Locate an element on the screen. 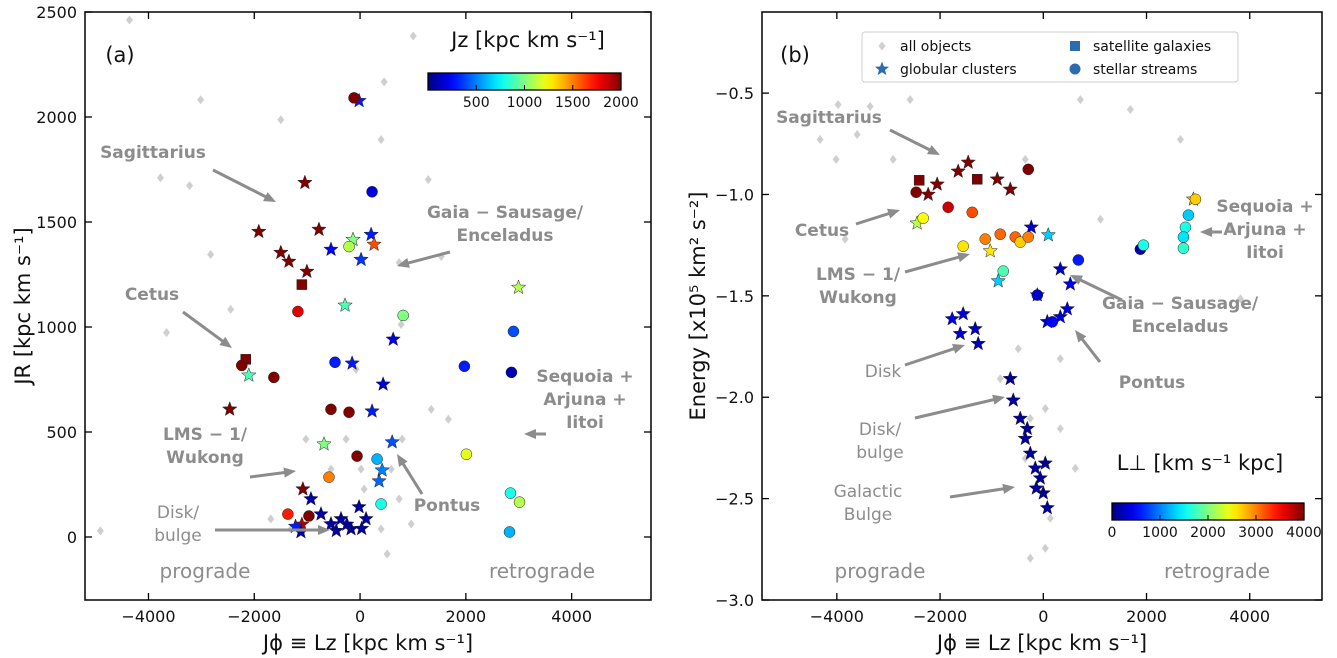 The height and width of the screenshot is (658, 1337). region-label: retrograde is located at coordinates (1217, 571).